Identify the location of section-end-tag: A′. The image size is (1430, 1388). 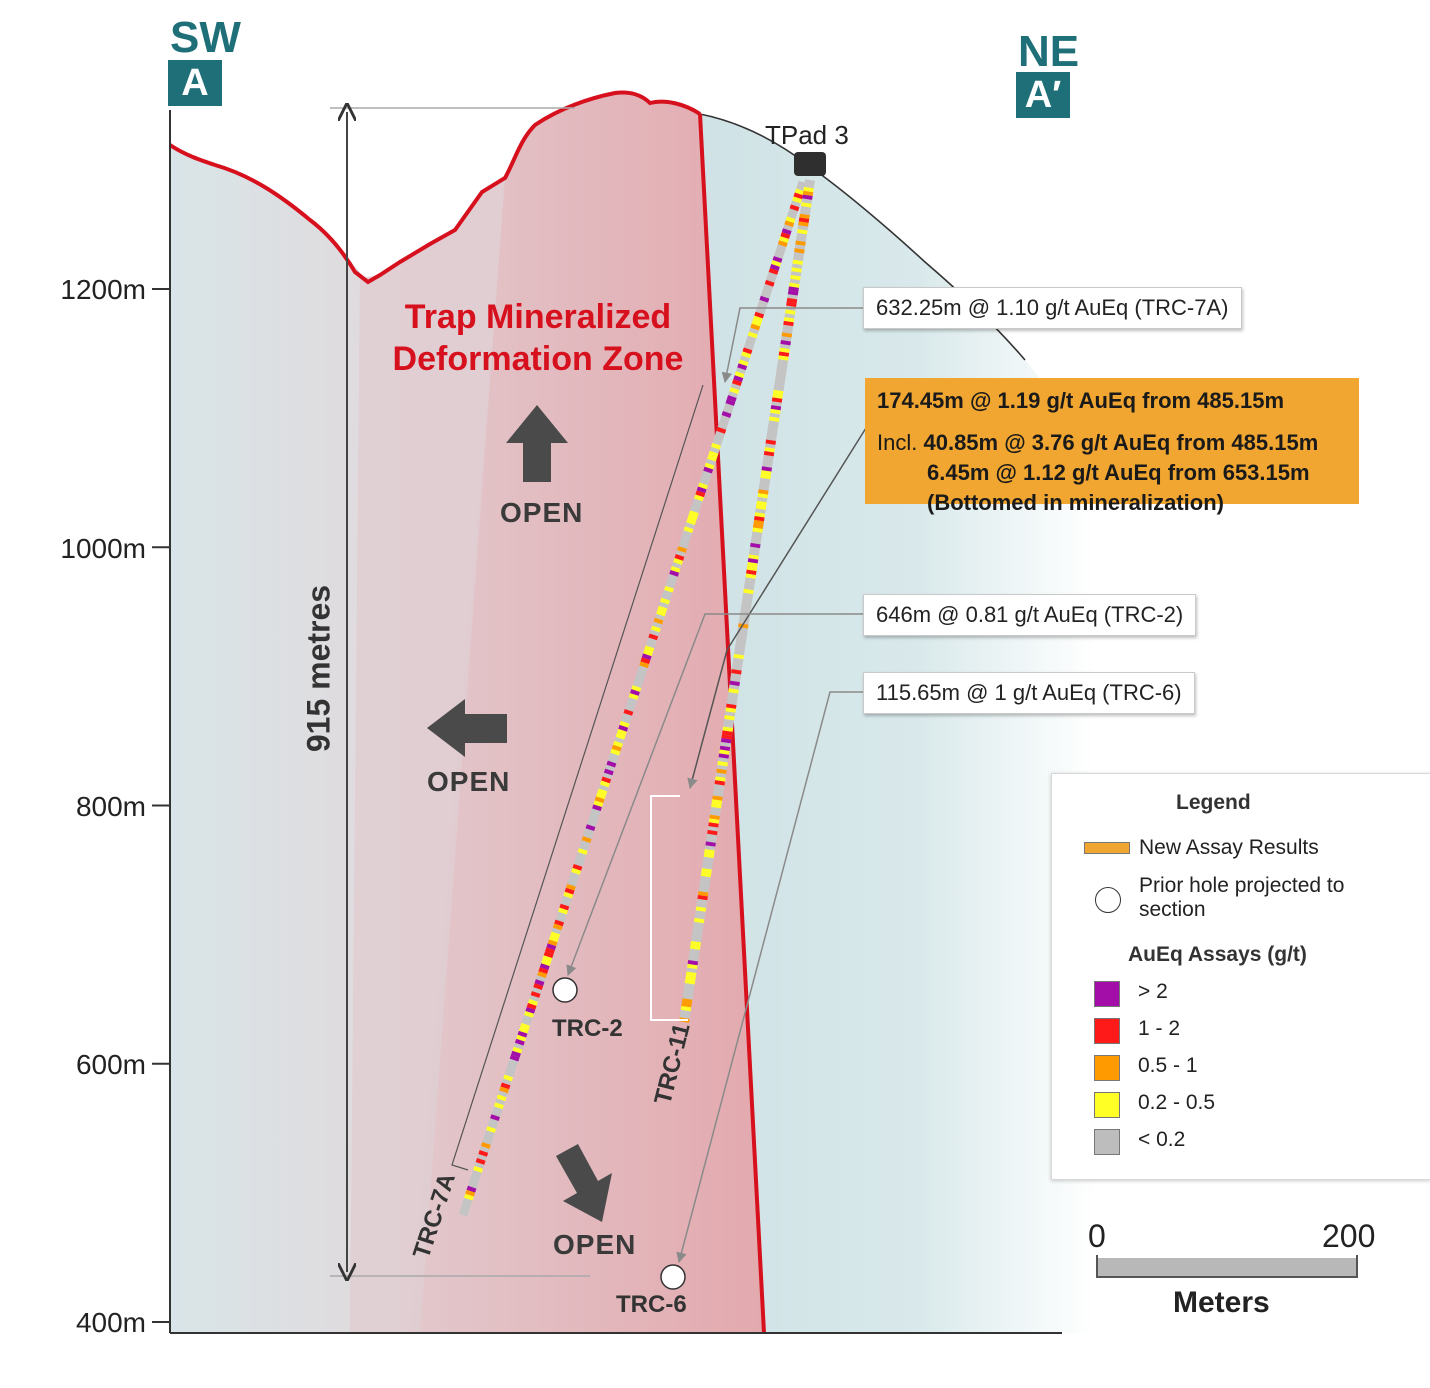
(1043, 95).